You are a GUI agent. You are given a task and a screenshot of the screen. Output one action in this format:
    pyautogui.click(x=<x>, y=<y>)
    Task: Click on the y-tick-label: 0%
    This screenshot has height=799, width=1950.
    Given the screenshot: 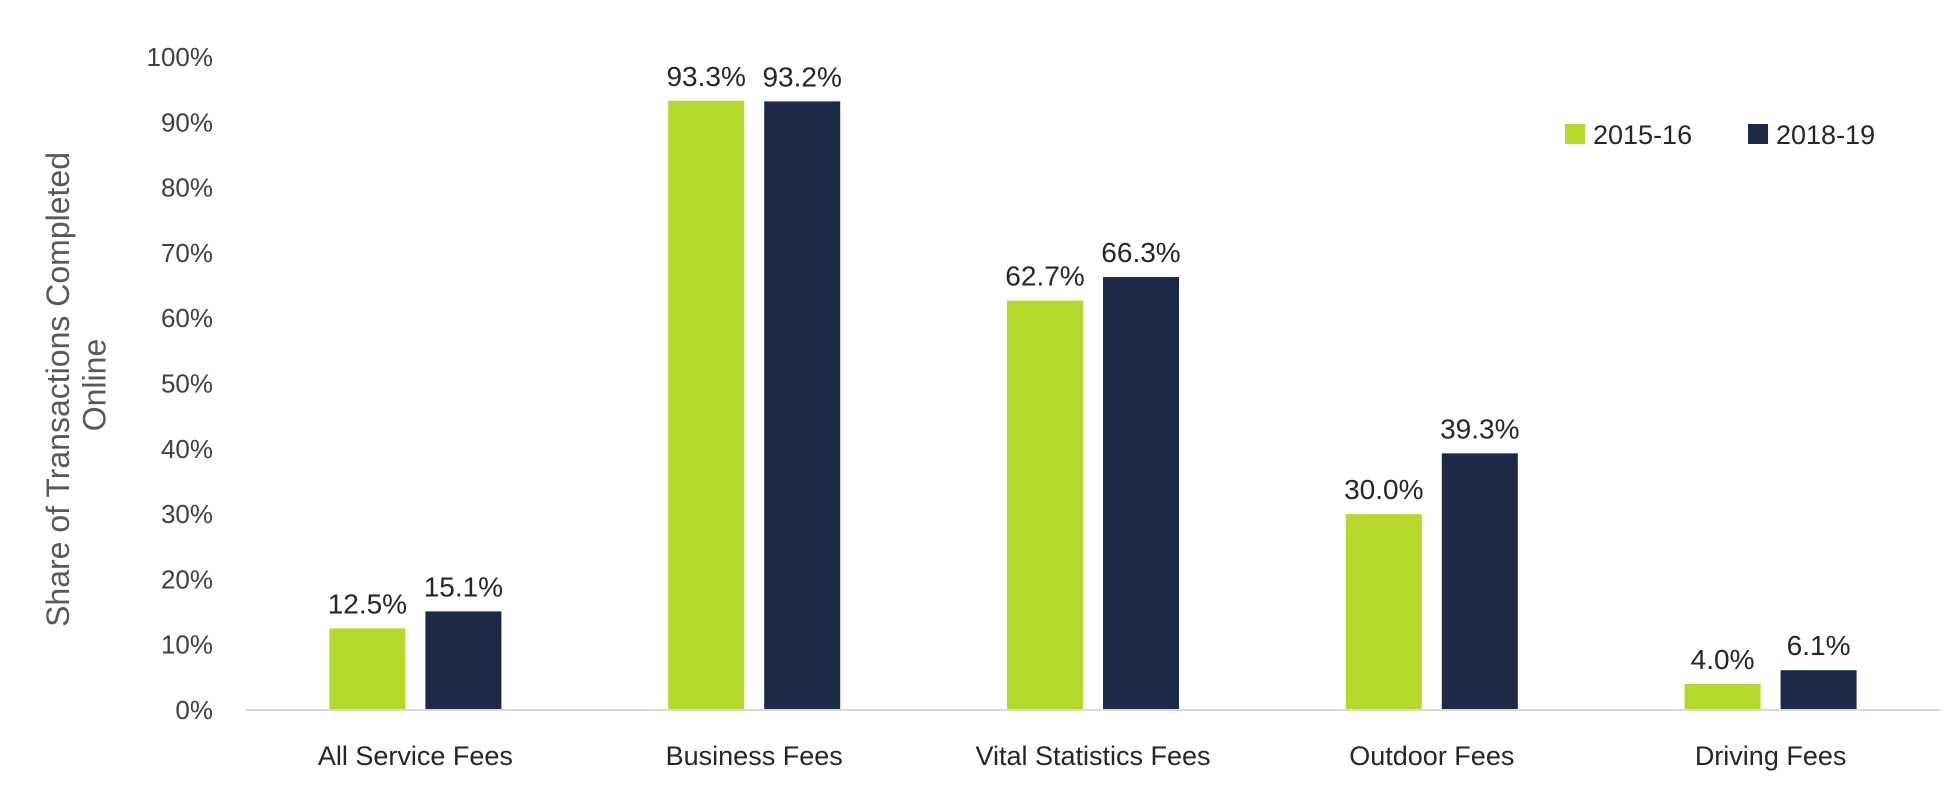 What is the action you would take?
    pyautogui.click(x=194, y=710)
    